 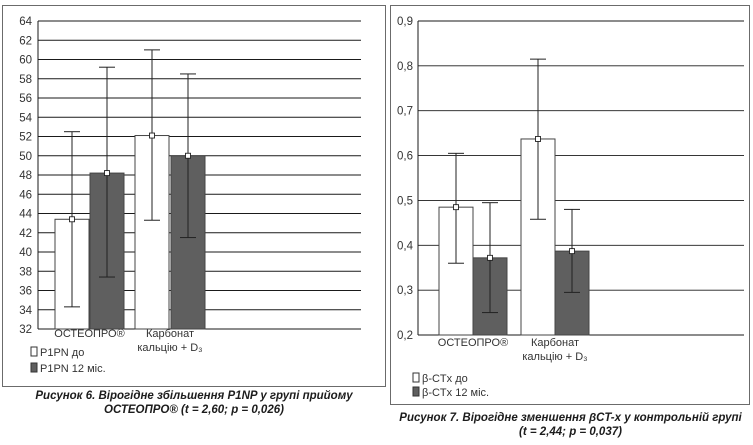 What do you see at coordinates (25, 99) in the screenshot?
I see `y-tick-label: 56` at bounding box center [25, 99].